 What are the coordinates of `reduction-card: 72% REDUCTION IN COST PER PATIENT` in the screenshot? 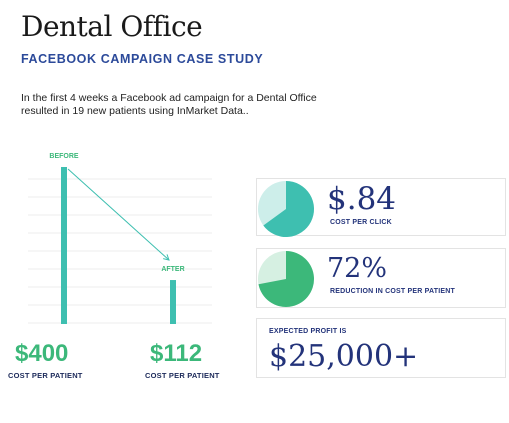 It's located at (381, 278).